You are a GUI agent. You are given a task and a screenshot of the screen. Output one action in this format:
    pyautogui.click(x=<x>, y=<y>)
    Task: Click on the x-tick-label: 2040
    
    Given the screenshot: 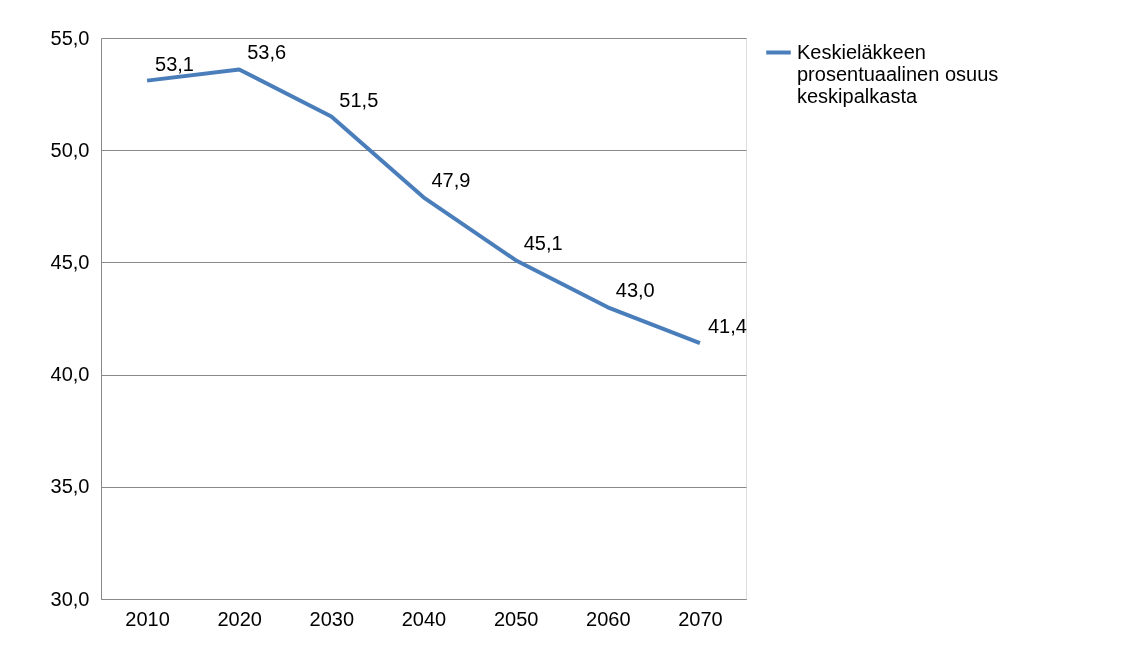 What is the action you would take?
    pyautogui.click(x=424, y=618)
    